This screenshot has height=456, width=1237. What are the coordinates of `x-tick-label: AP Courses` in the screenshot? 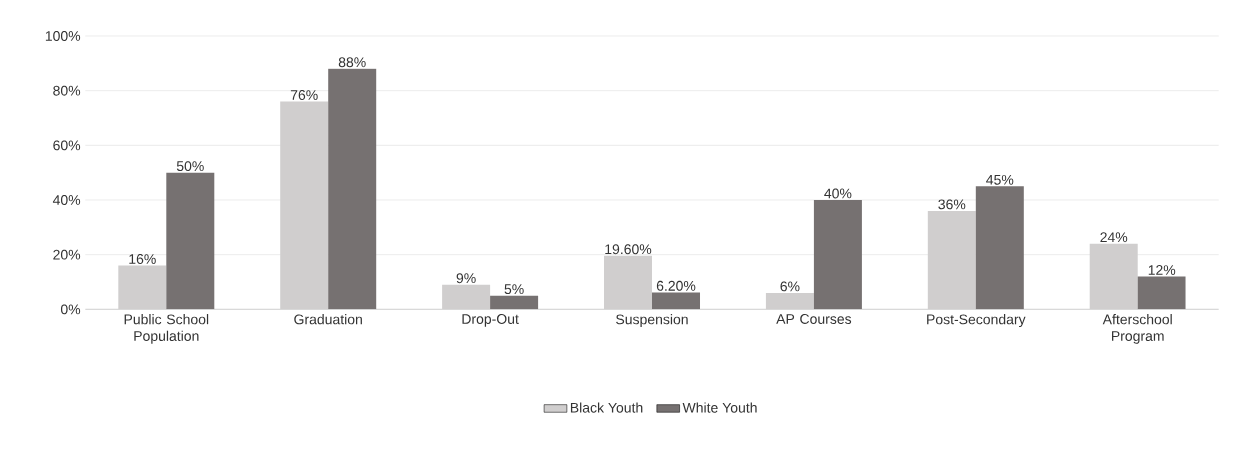 It's located at (814, 319).